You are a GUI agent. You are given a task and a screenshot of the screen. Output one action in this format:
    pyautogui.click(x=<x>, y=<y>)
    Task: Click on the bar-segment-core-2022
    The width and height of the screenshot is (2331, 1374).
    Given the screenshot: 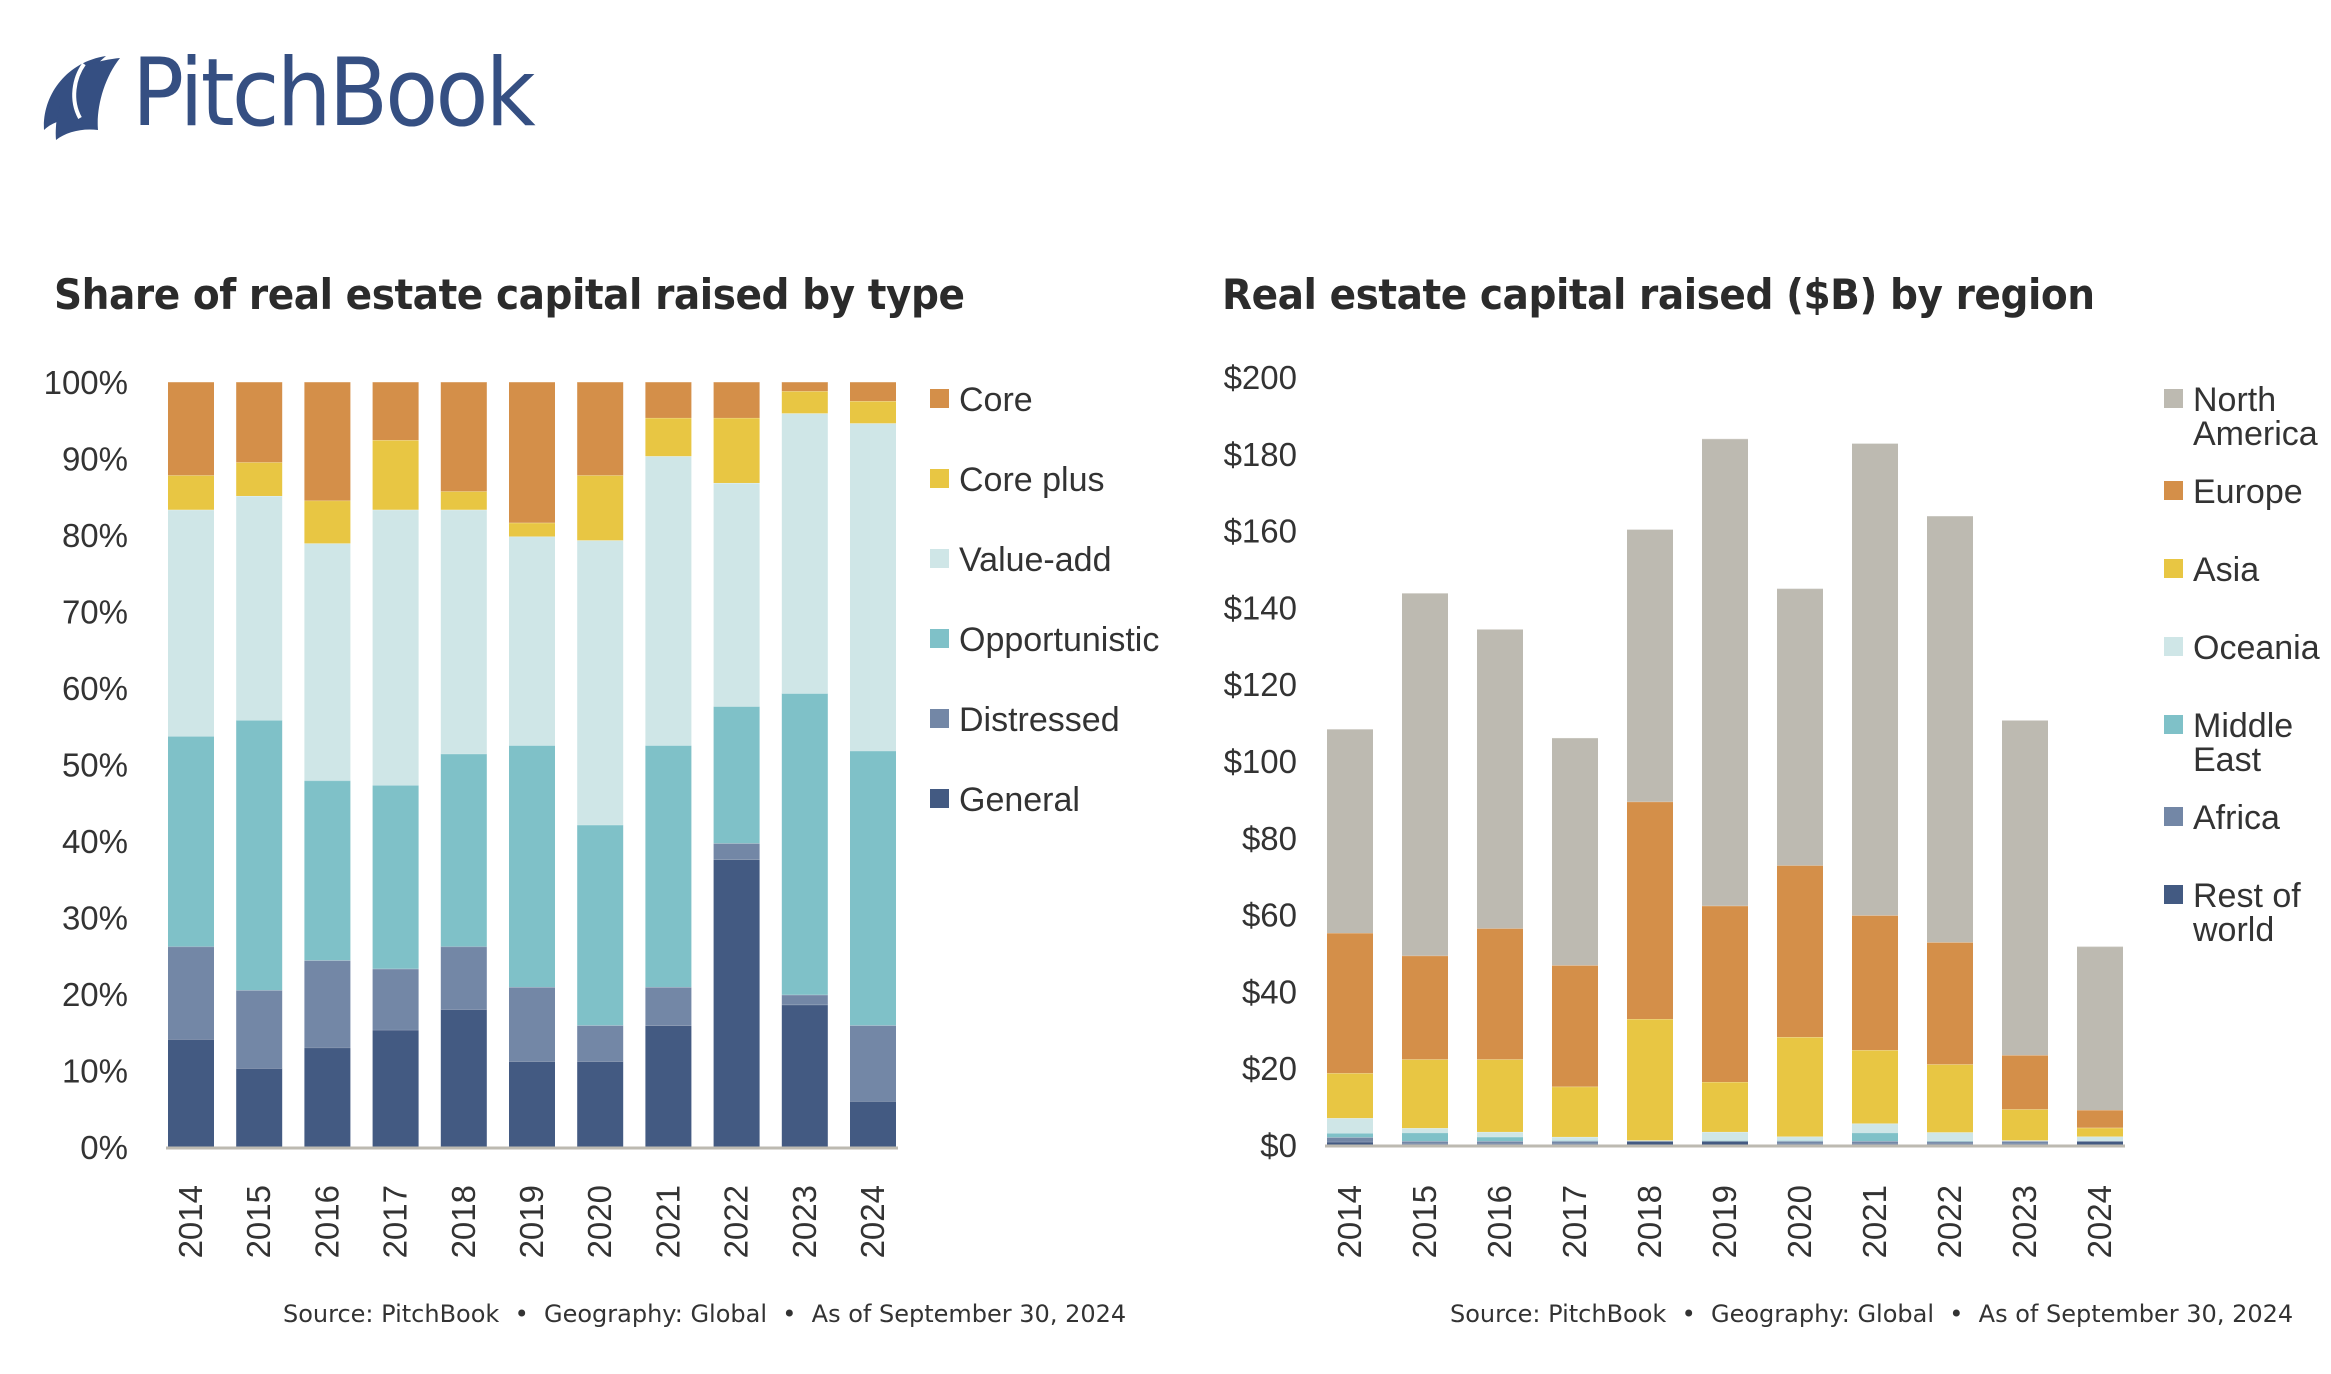 What is the action you would take?
    pyautogui.click(x=736, y=400)
    